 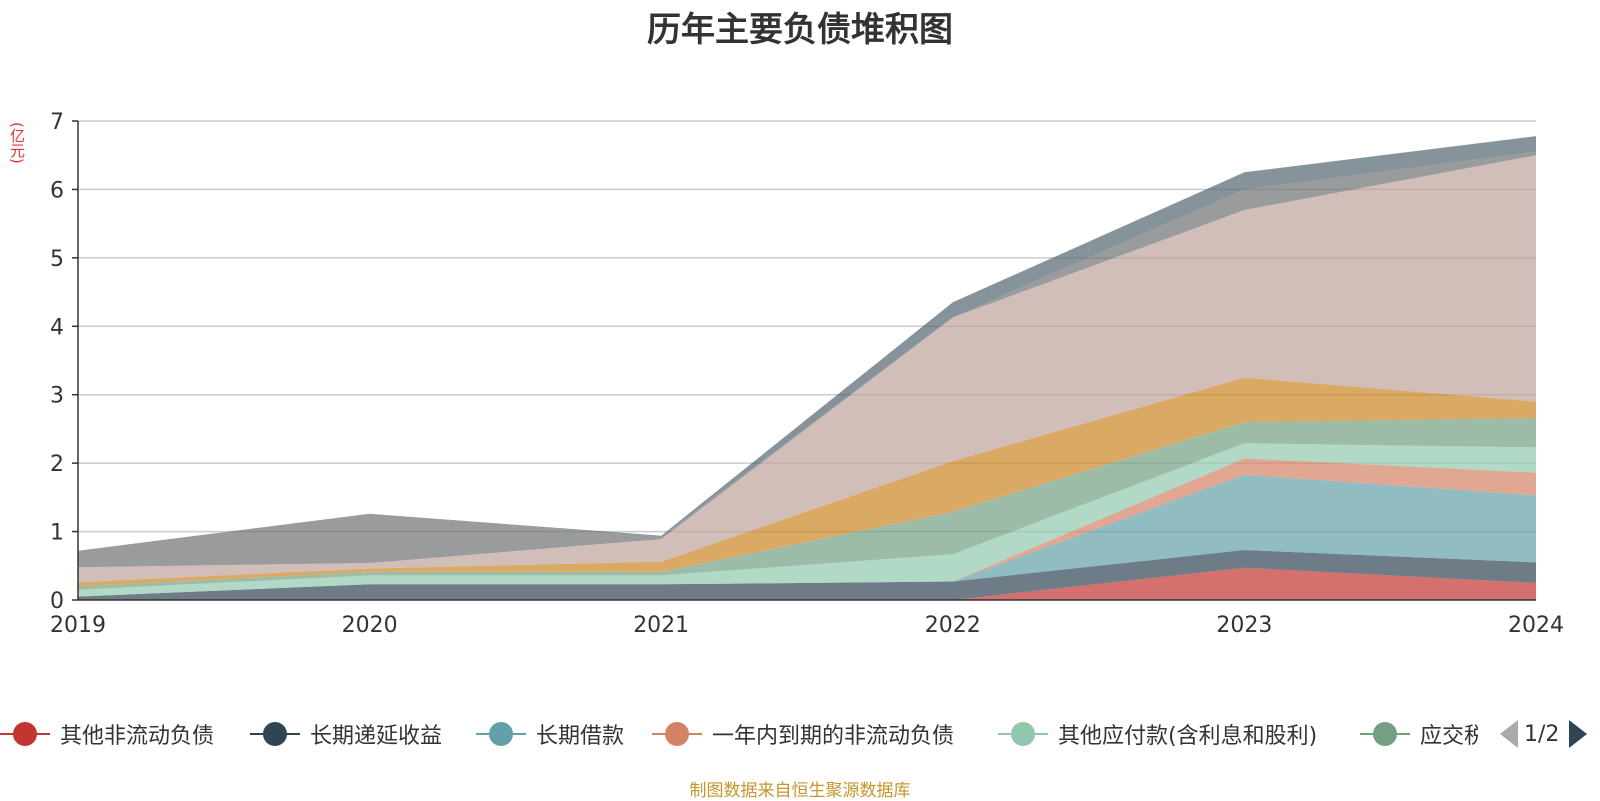 What do you see at coordinates (370, 625) in the screenshot?
I see `x-tick-label: 2020` at bounding box center [370, 625].